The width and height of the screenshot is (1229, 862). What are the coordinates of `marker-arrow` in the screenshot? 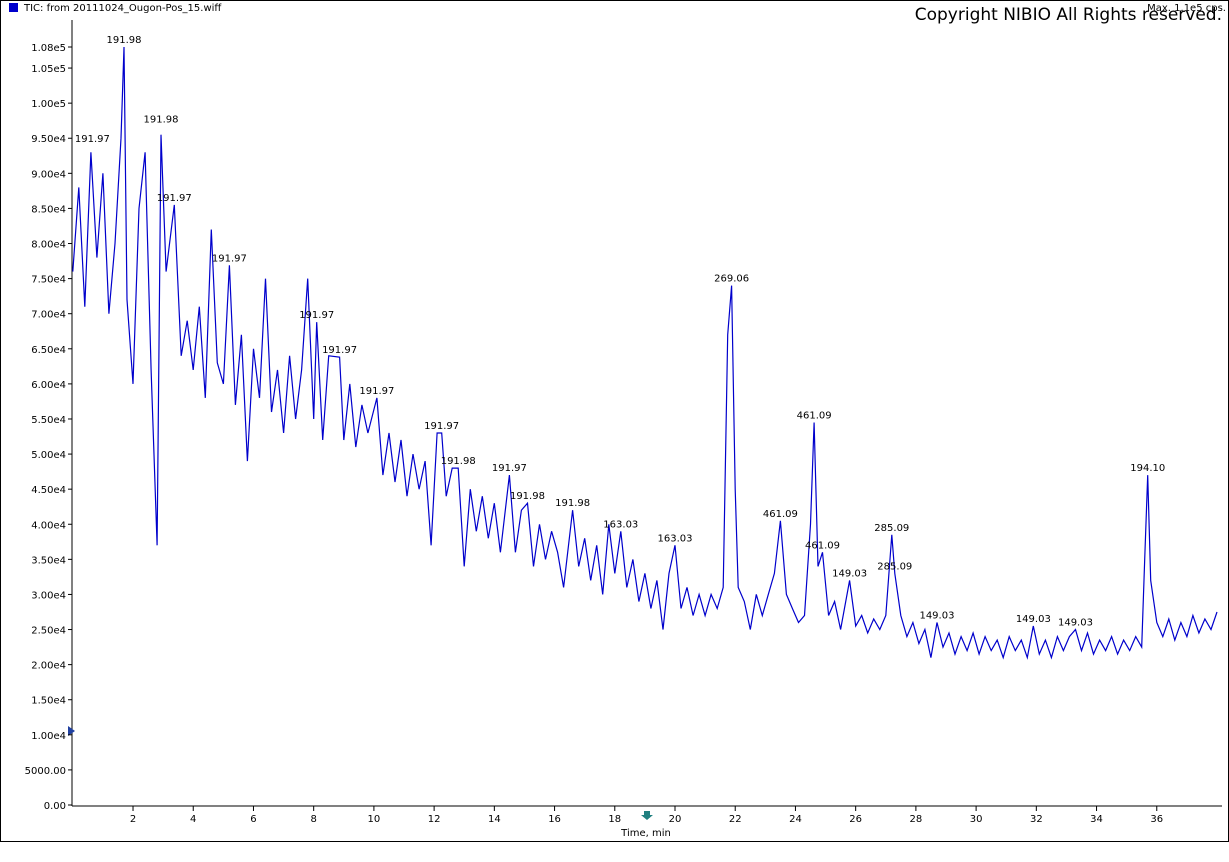 It's located at (647, 815).